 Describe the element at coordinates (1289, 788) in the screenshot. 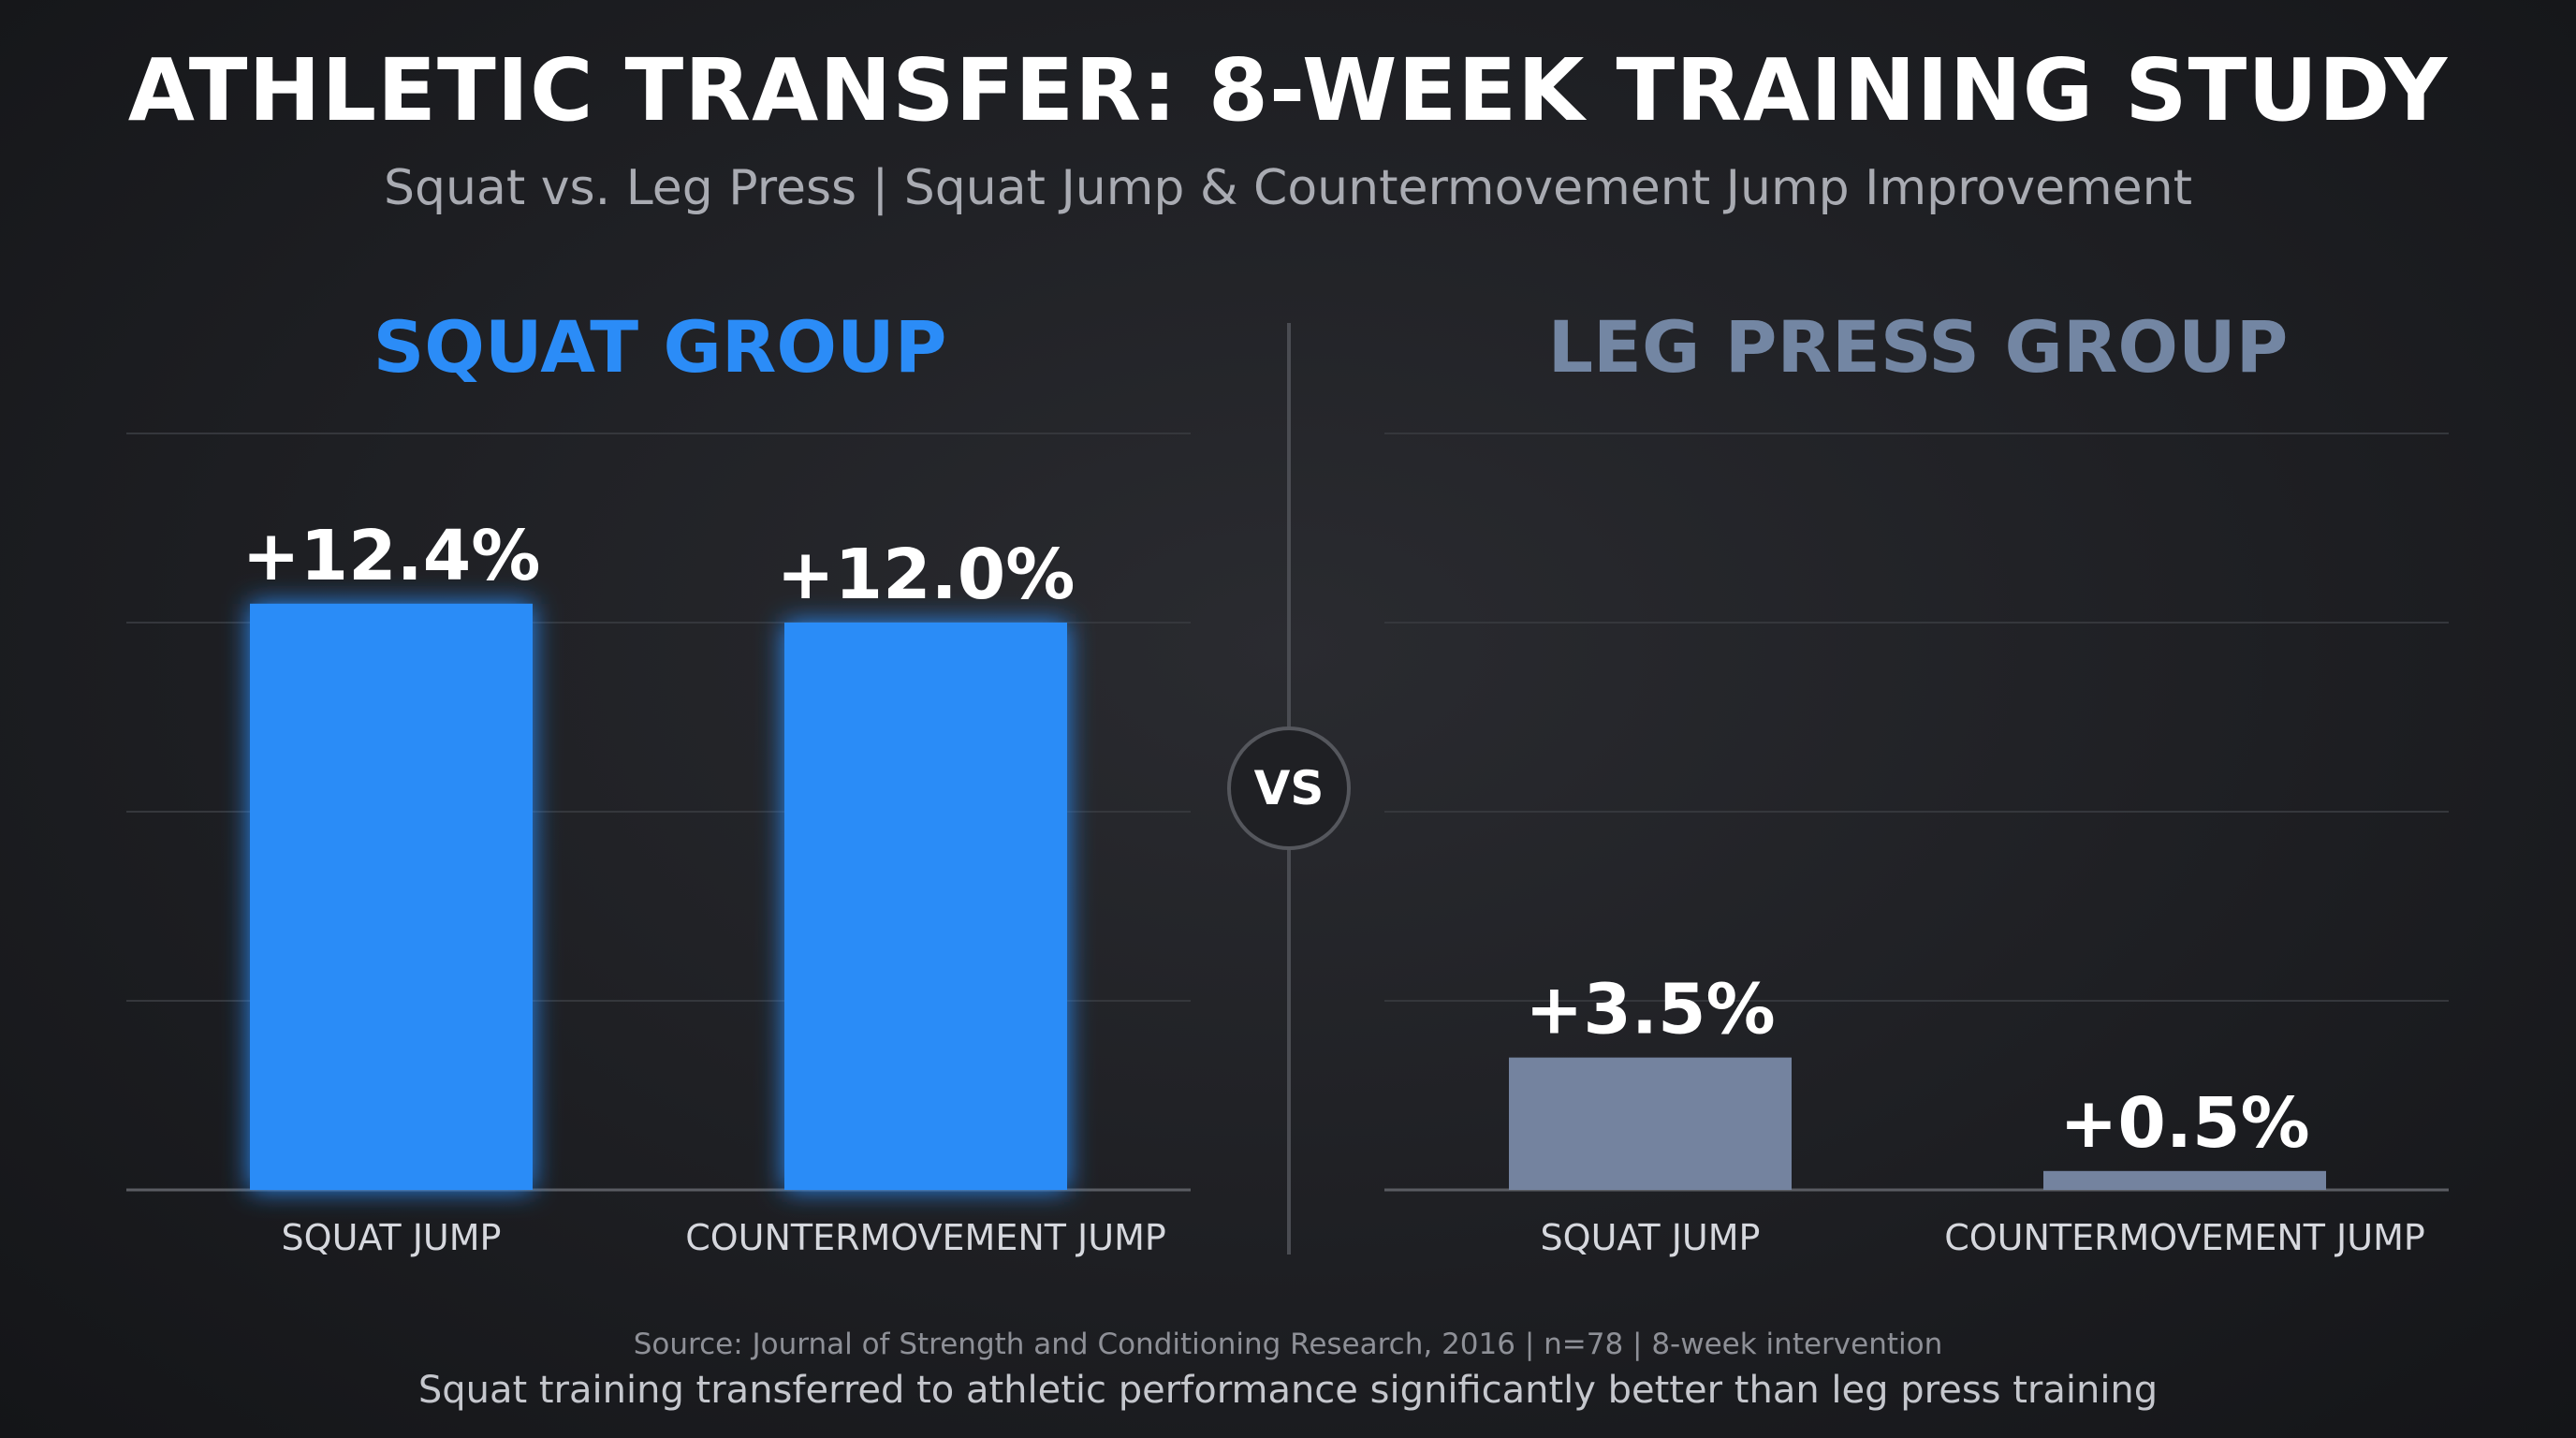

I see `vs-badge: VS` at that location.